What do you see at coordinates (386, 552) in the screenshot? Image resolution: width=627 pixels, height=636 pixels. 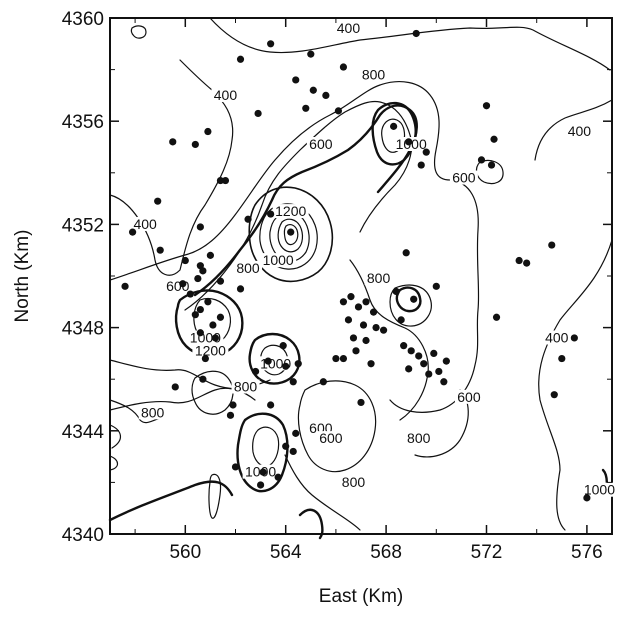 I see `x-tick-label: 568` at bounding box center [386, 552].